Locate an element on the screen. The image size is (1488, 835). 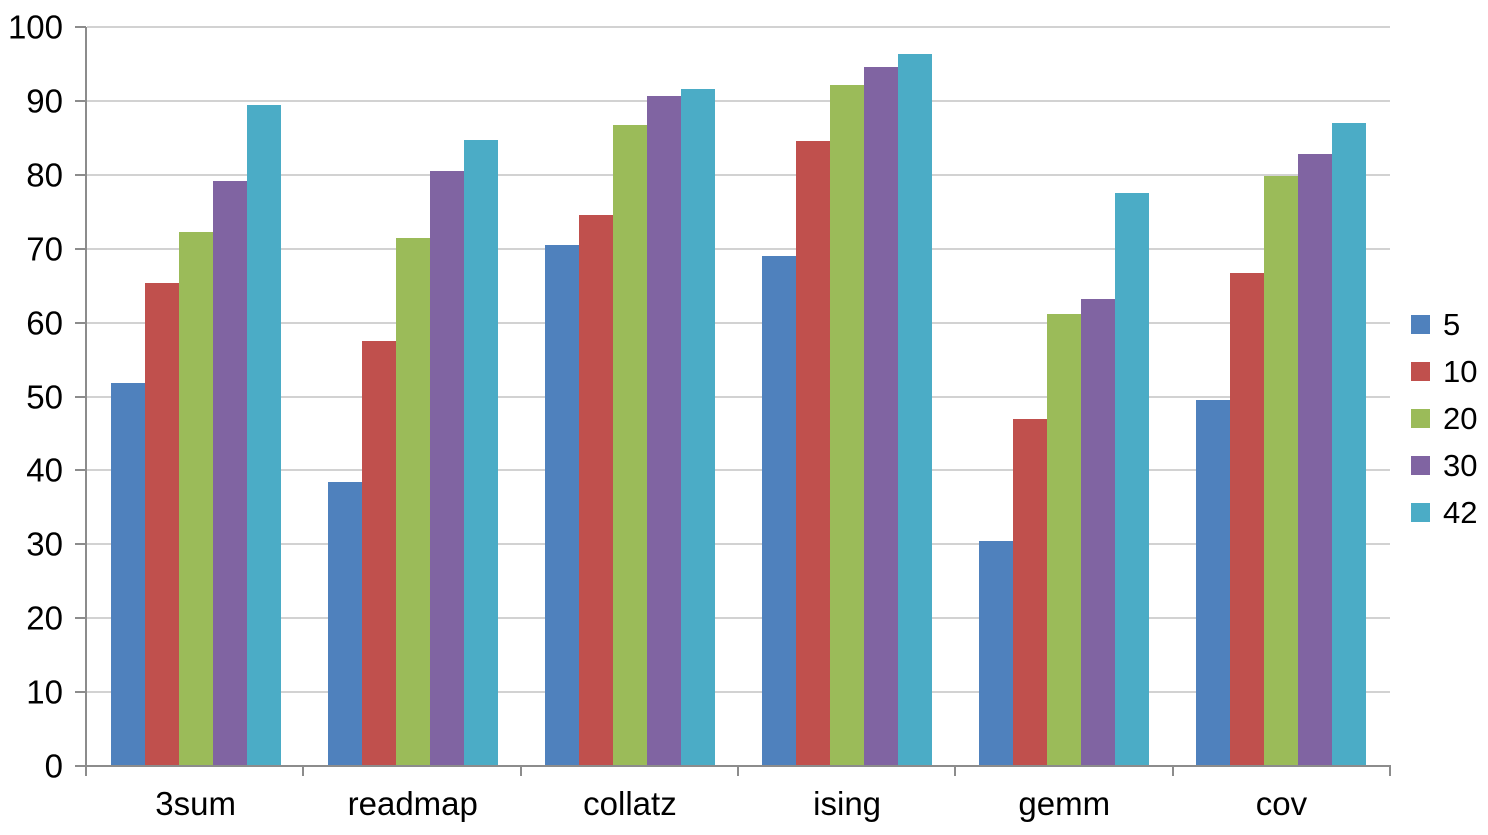
y-axis-tick-label-30: 30 is located at coordinates (44, 544).